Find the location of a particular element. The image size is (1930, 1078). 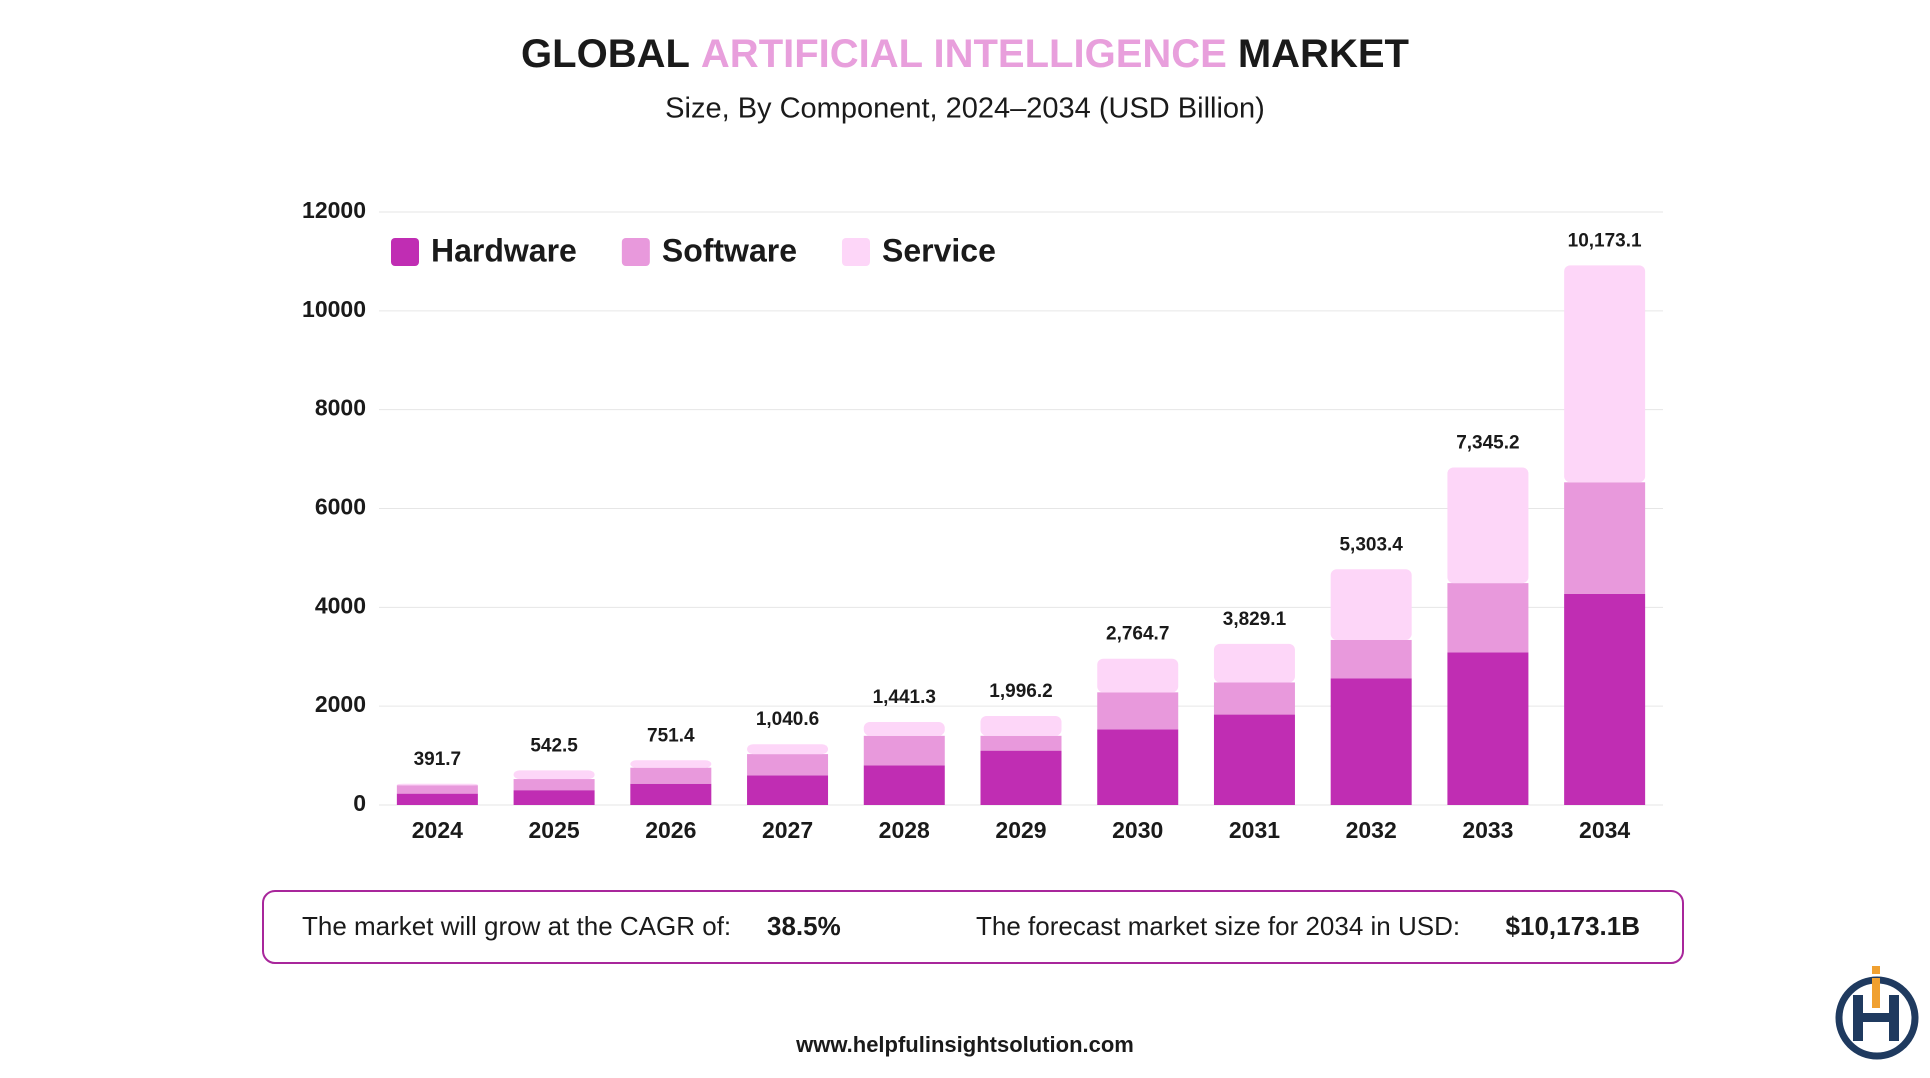

x-tick-label: 2030 is located at coordinates (1137, 830).